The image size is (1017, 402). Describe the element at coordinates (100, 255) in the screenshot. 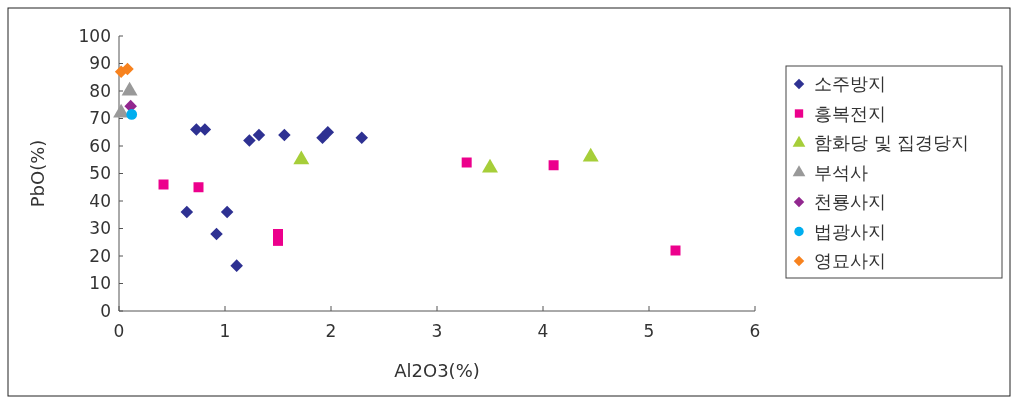

I see `y-tick-label: 20` at that location.